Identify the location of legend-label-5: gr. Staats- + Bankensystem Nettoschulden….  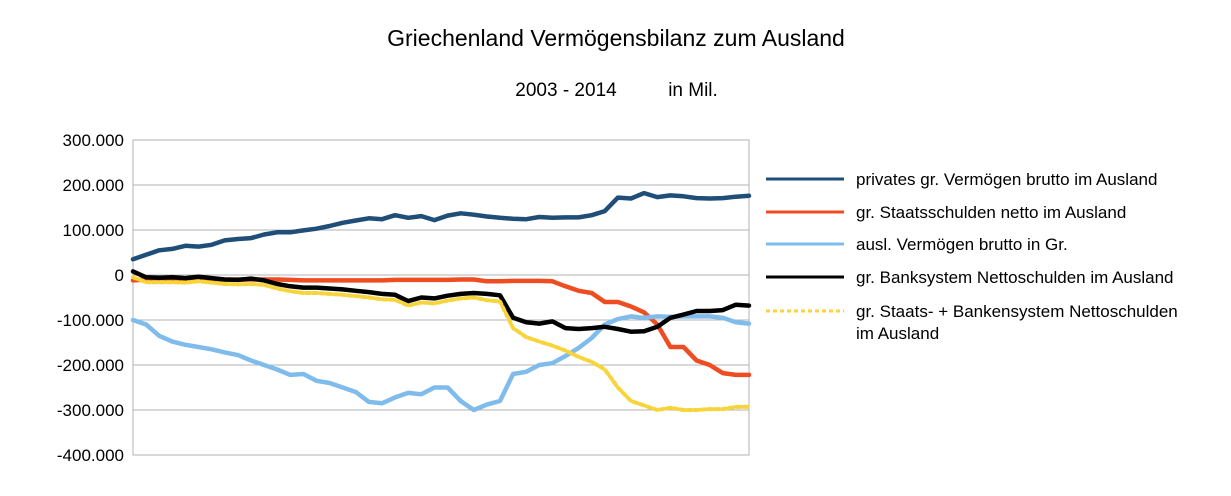
(1017, 322).